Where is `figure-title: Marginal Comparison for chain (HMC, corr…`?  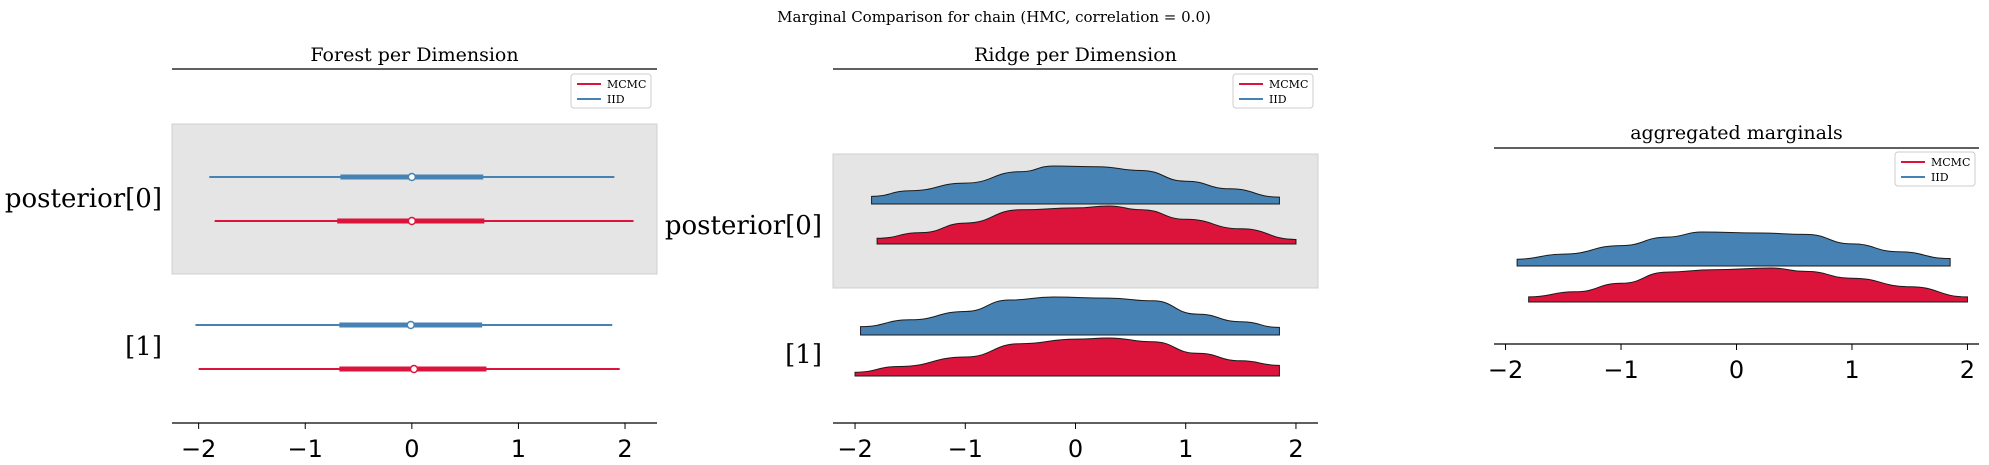
figure-title: Marginal Comparison for chain (HMC, corr… is located at coordinates (994, 17).